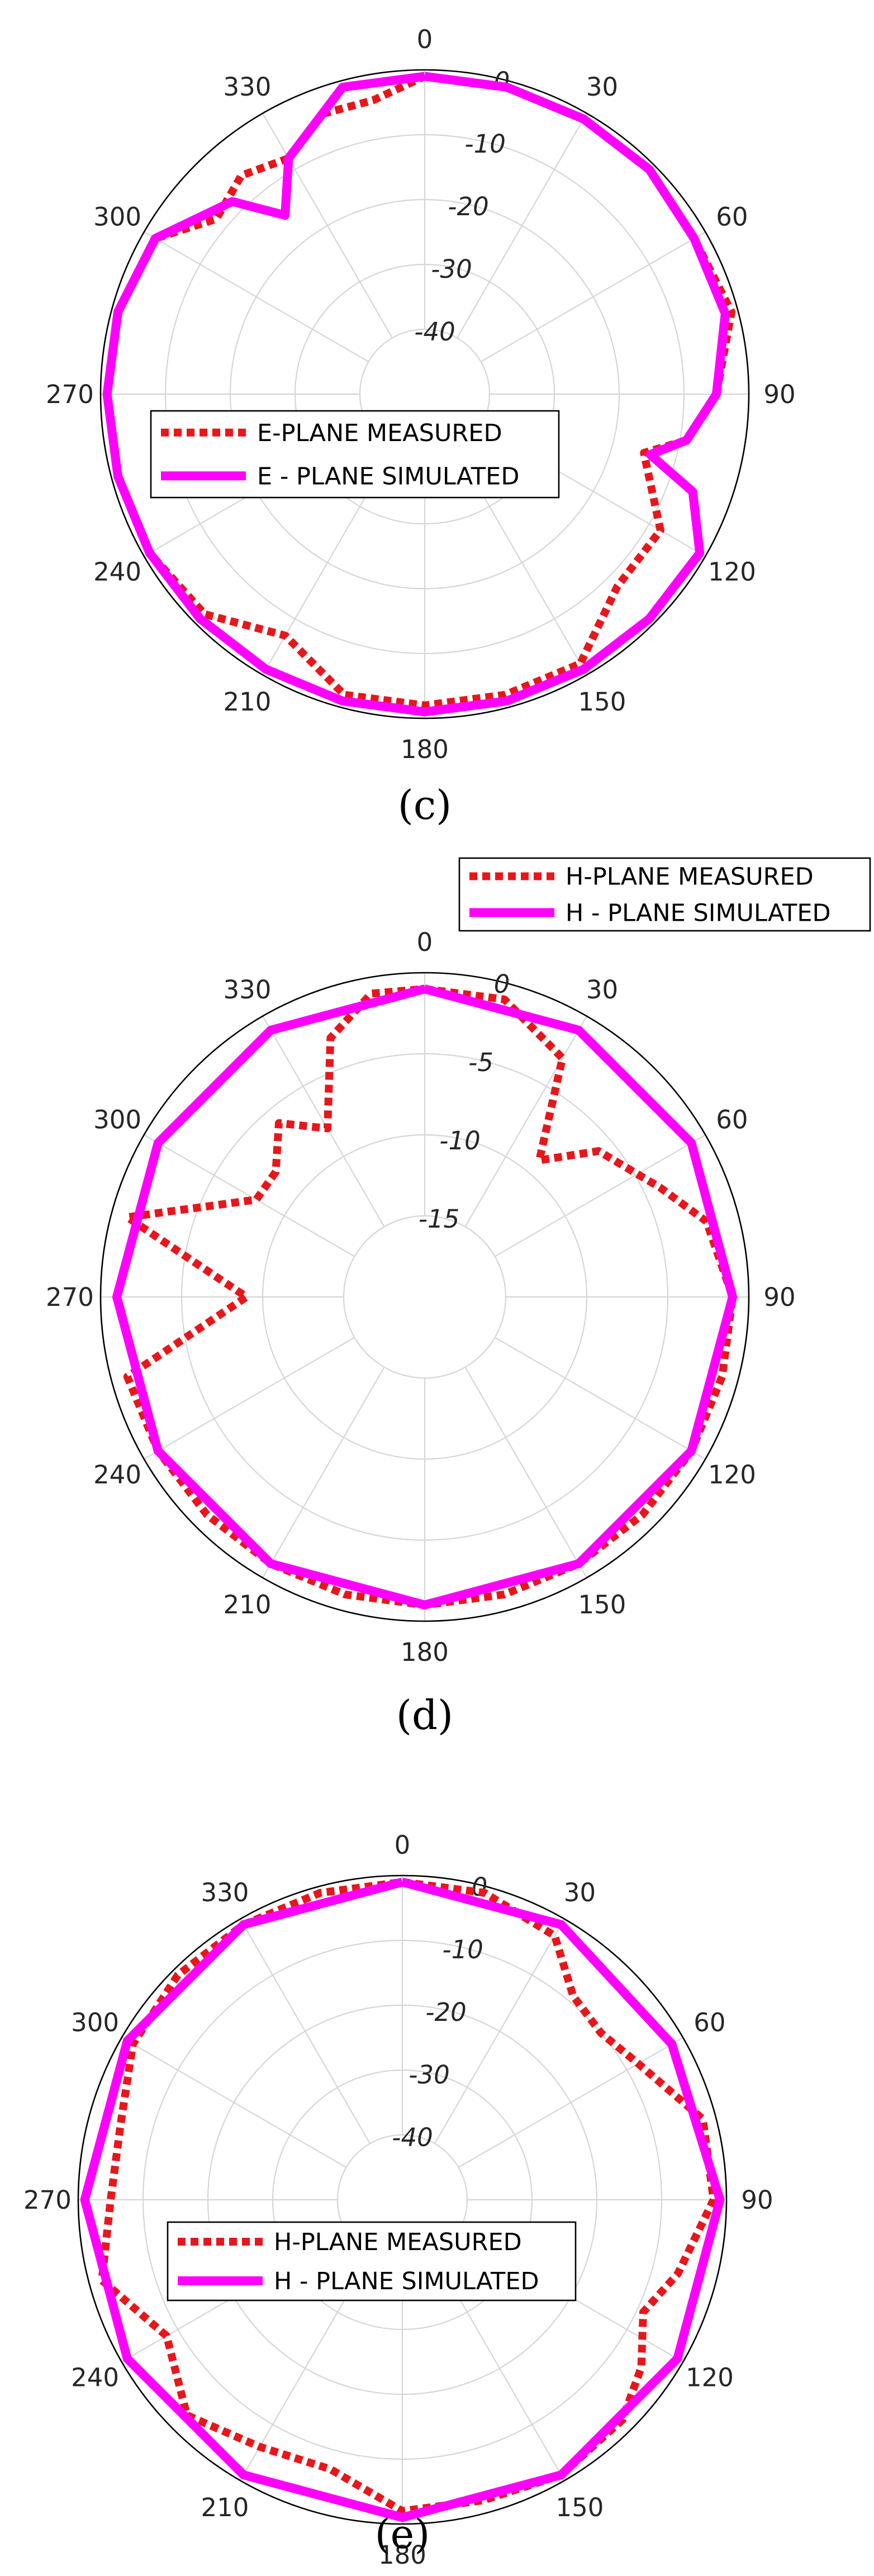  Describe the element at coordinates (388, 476) in the screenshot. I see `legend-entry-label: E - PLANE SIMULATED` at that location.